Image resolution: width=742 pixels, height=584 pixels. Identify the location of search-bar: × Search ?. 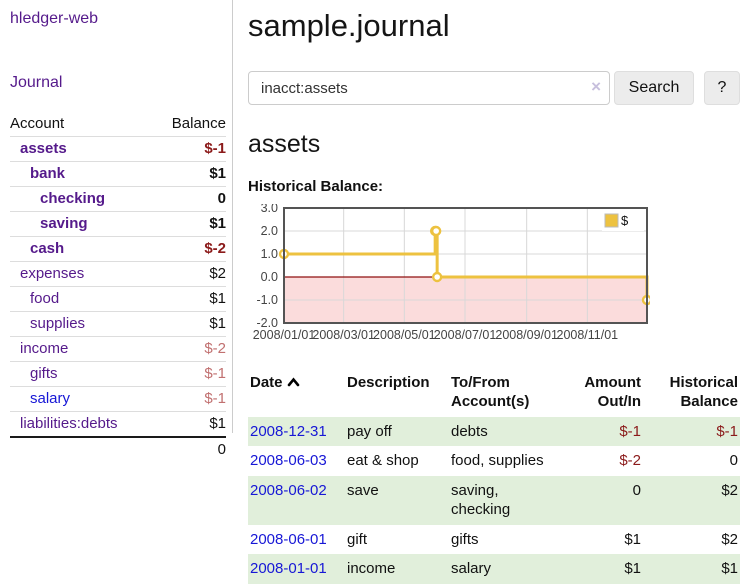
(494, 88).